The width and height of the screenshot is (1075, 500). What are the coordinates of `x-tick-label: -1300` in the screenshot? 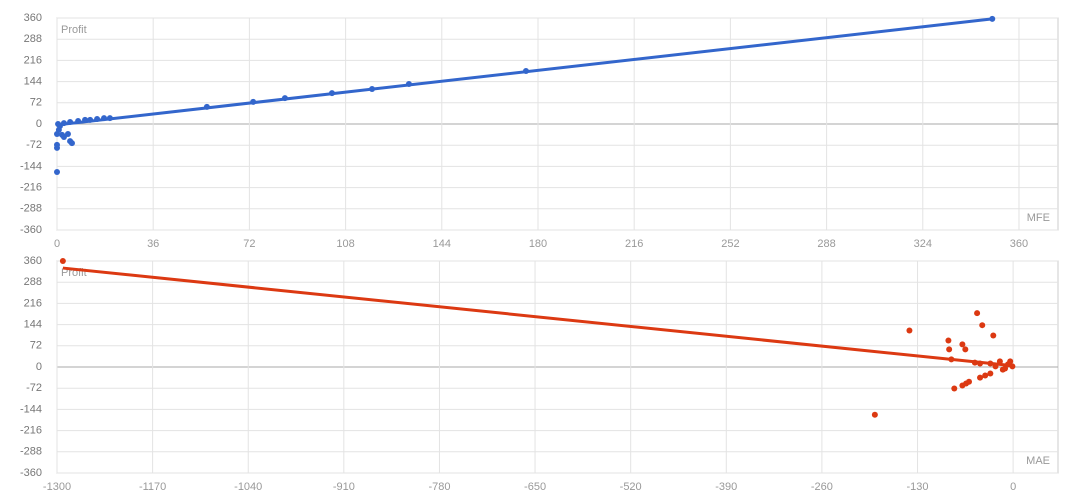 It's located at (57, 487).